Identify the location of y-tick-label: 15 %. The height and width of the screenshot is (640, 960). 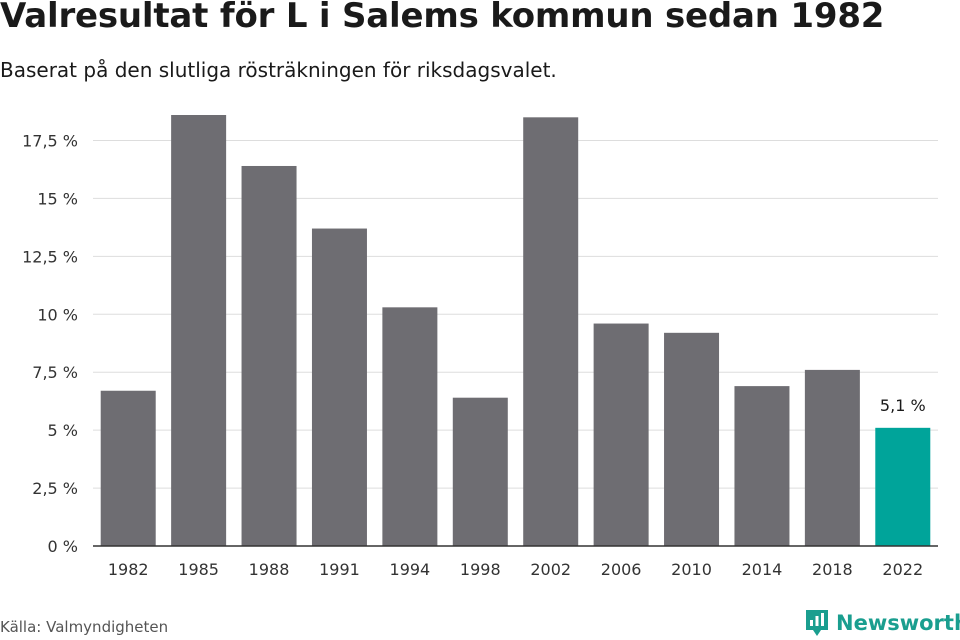
(57, 198).